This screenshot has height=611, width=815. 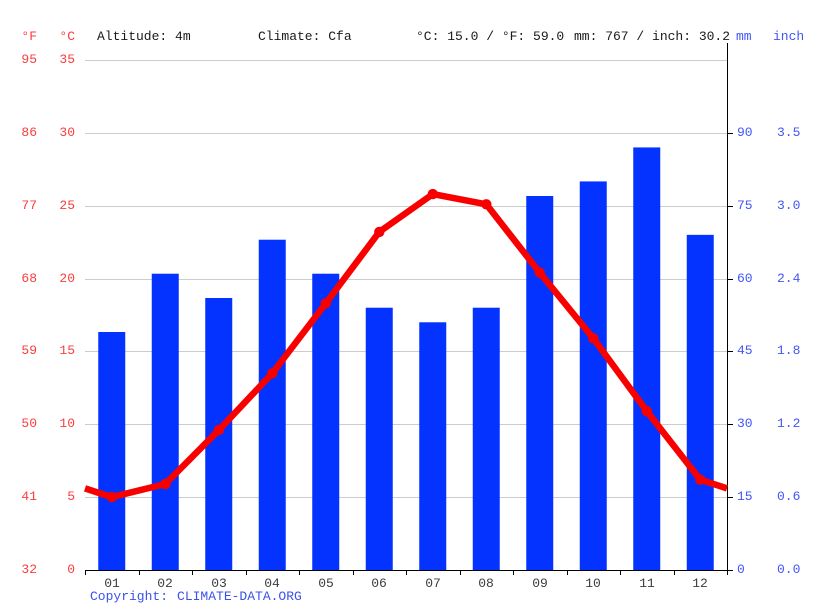 I want to click on month-label-11: 11, so click(x=647, y=583).